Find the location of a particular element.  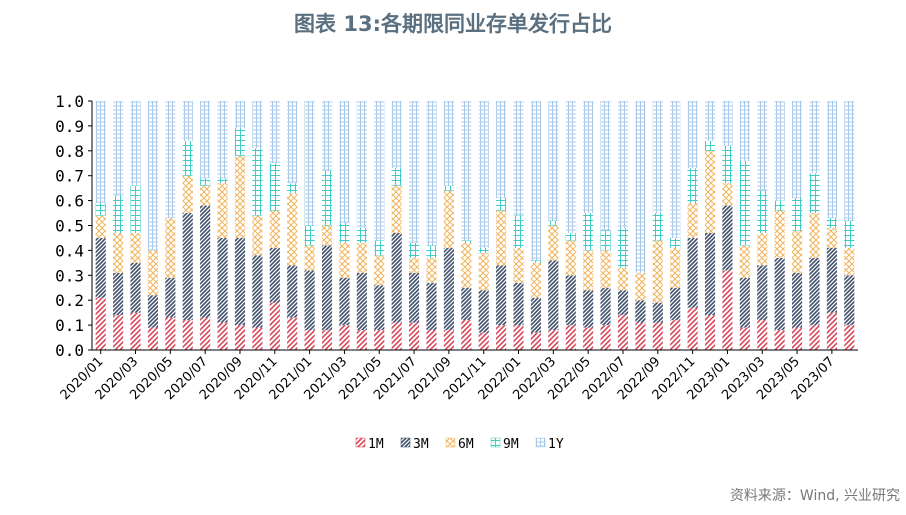

bar-2020/03-9M is located at coordinates (135, 209).